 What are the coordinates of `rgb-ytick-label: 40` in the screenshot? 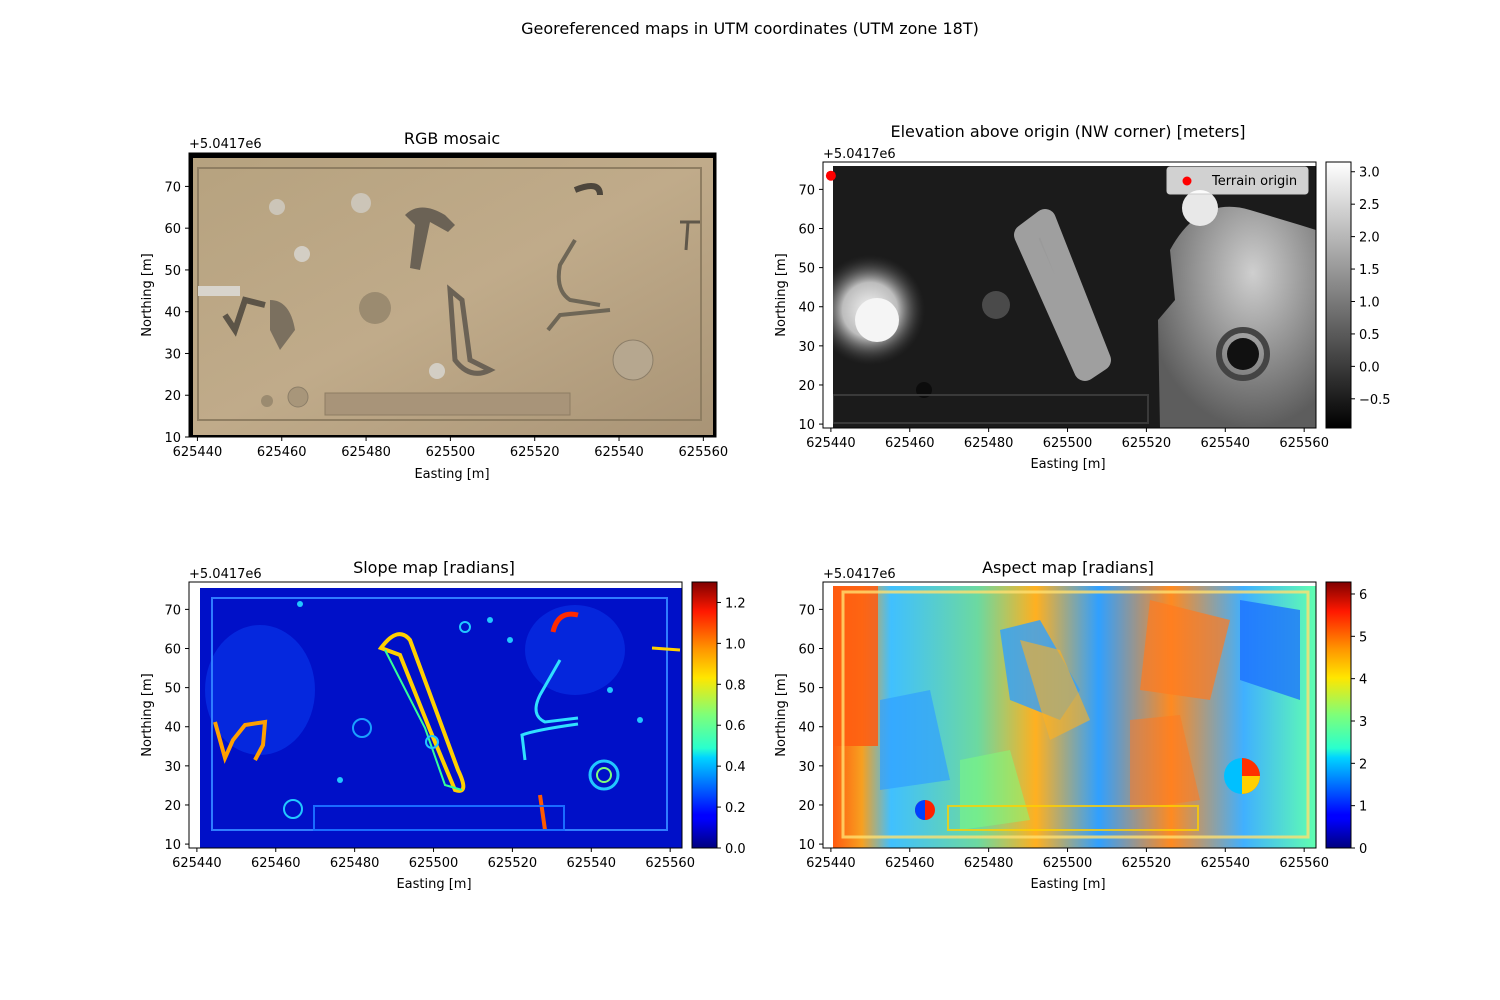 It's located at (172, 313).